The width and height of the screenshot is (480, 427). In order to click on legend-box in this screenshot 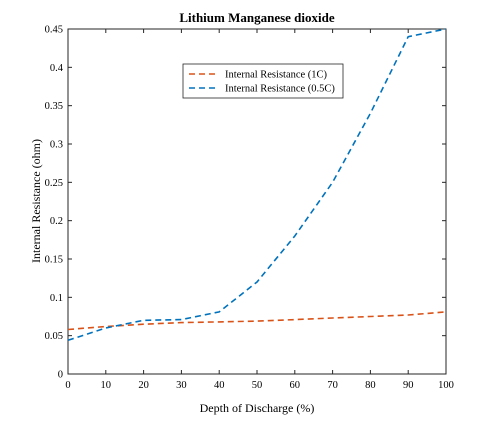, I will do `click(263, 81)`.